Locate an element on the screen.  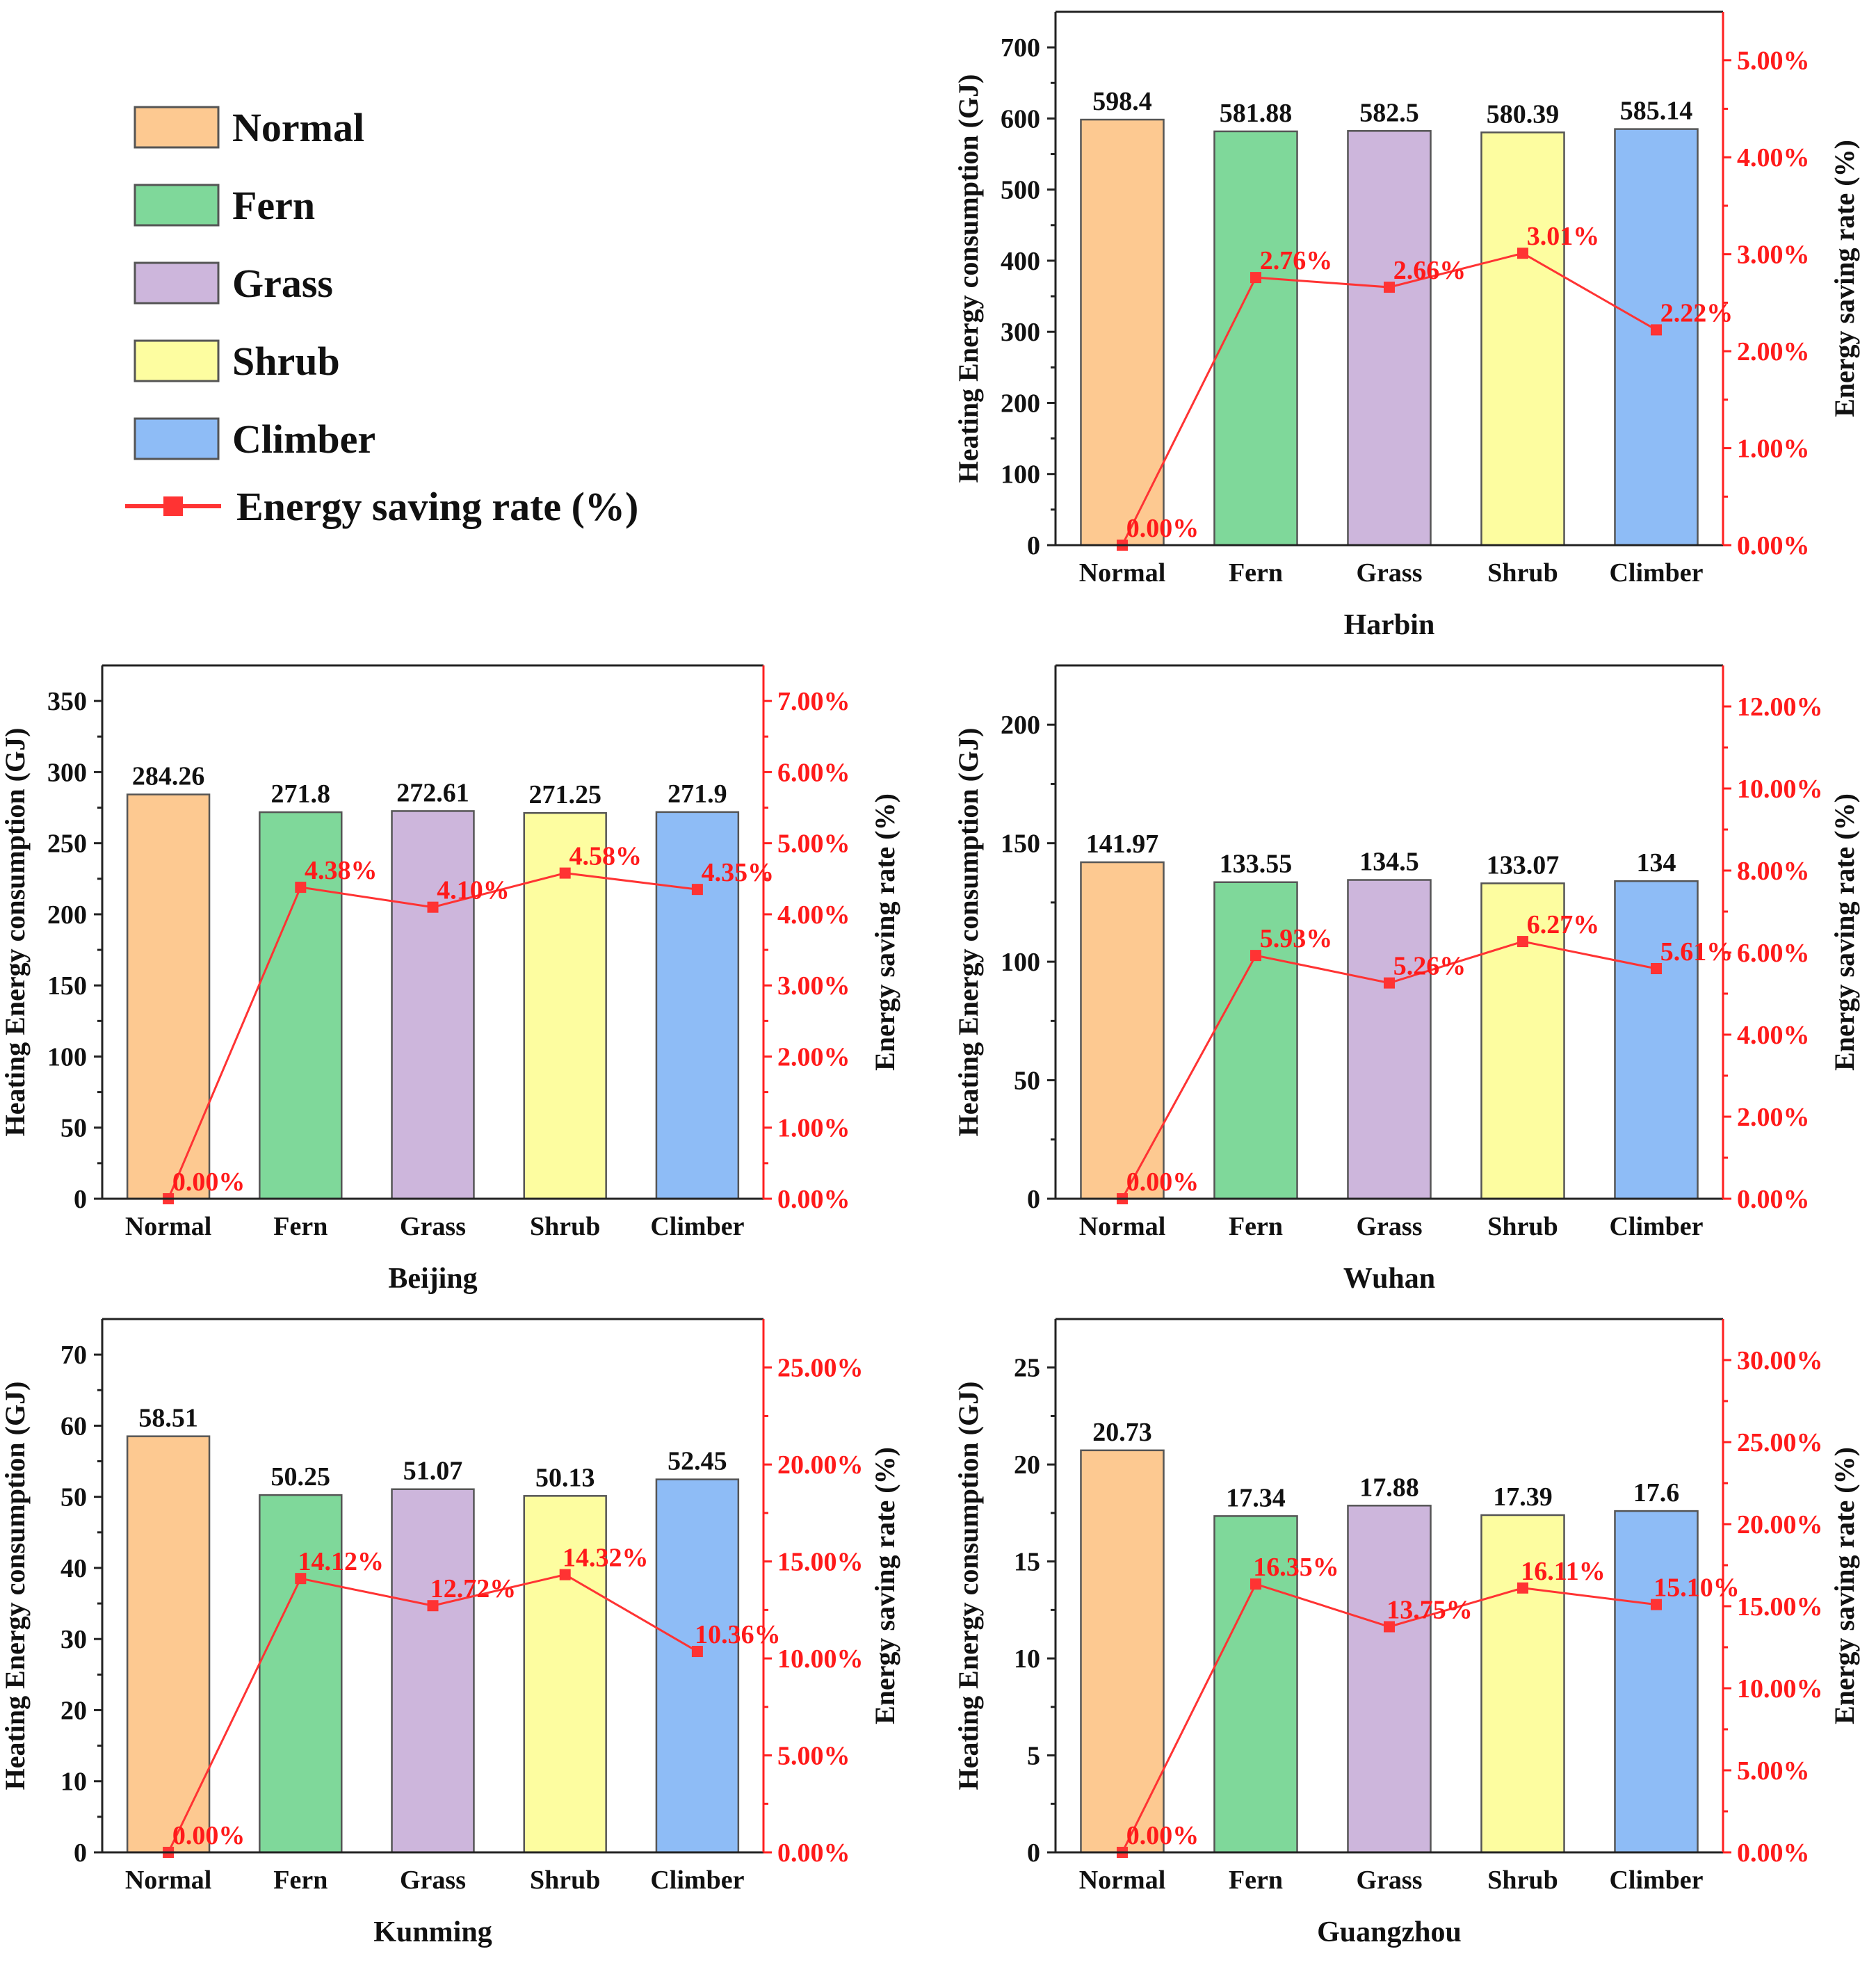
rate-label-kunming-climber: 10.36% is located at coordinates (738, 1634).